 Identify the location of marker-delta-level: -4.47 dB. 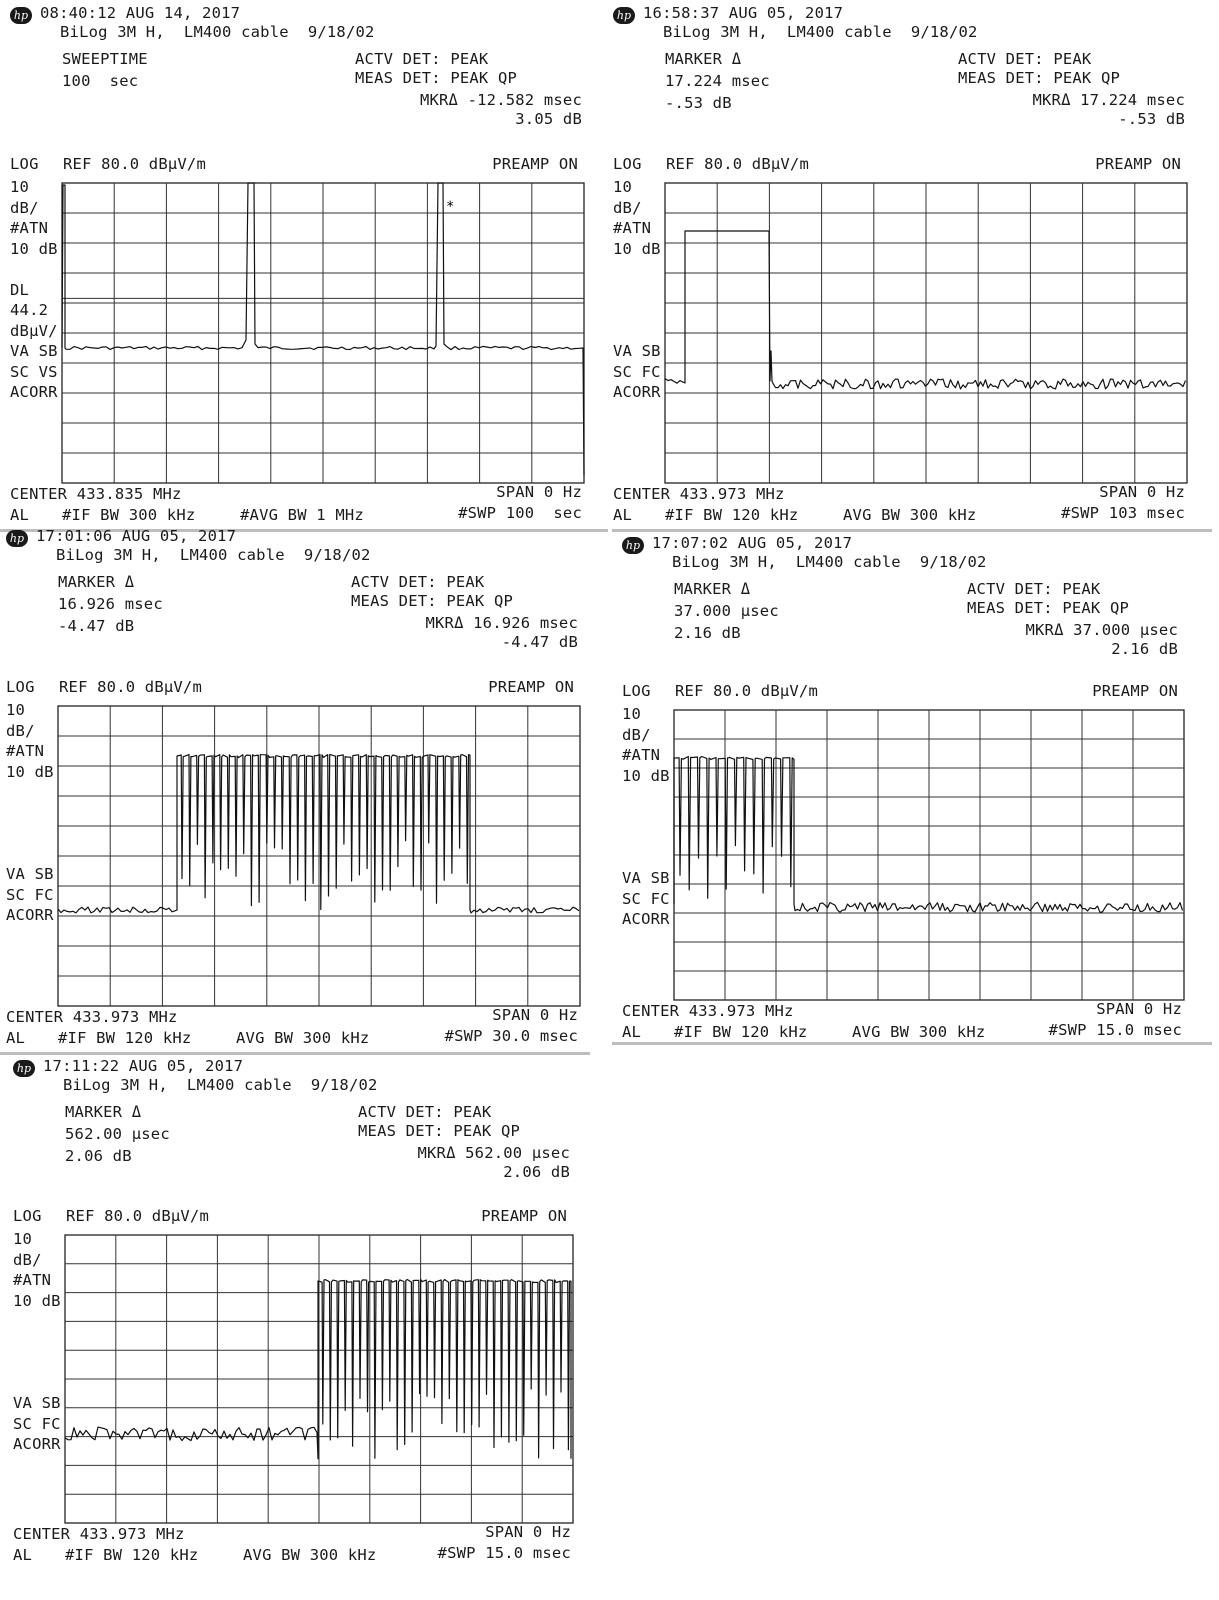
(539, 642).